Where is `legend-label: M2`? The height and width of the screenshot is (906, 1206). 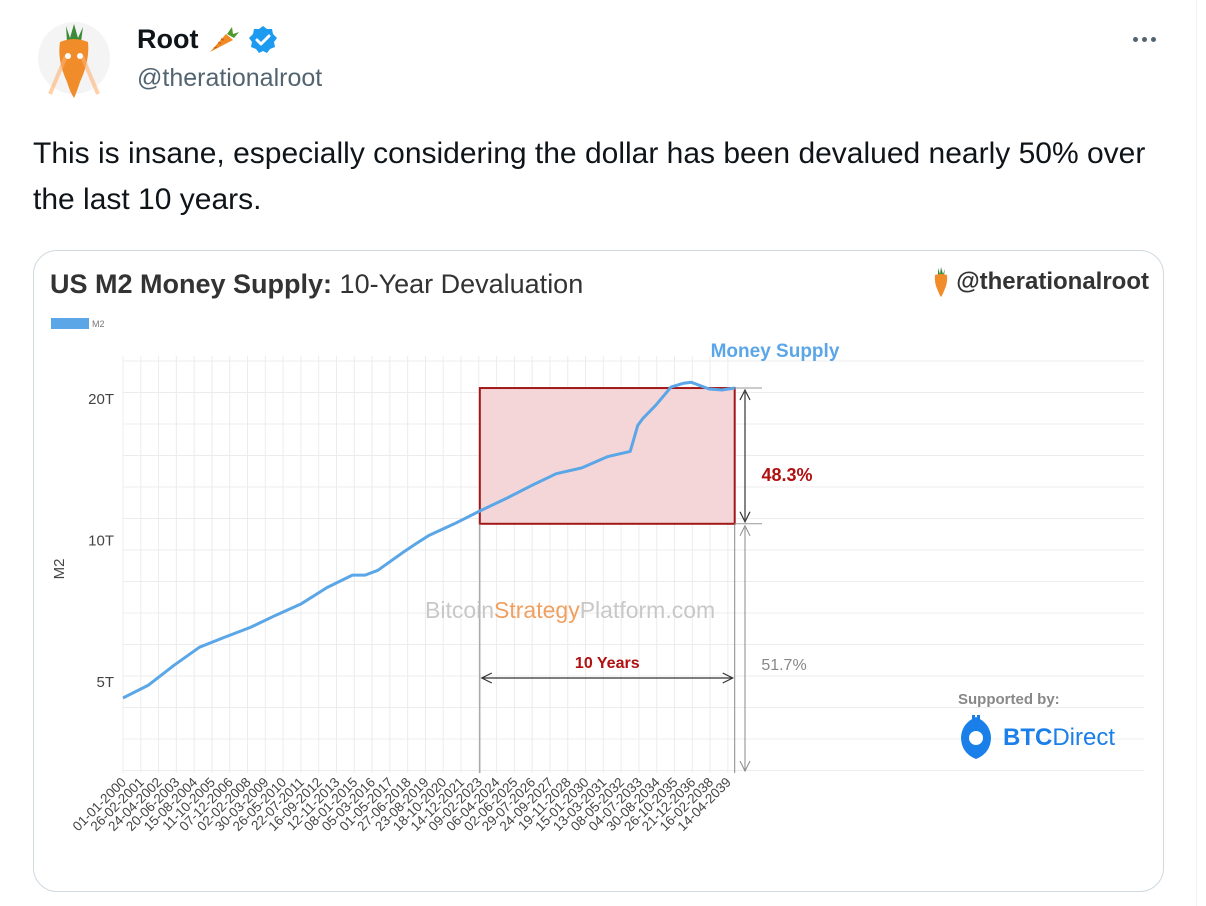
legend-label: M2 is located at coordinates (98, 323).